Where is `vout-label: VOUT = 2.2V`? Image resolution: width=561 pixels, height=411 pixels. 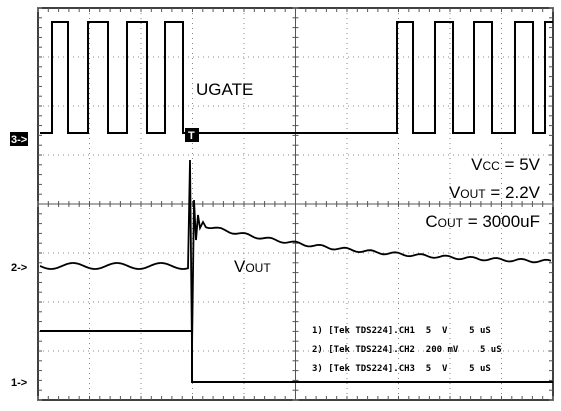 vout-label: VOUT = 2.2V is located at coordinates (495, 192).